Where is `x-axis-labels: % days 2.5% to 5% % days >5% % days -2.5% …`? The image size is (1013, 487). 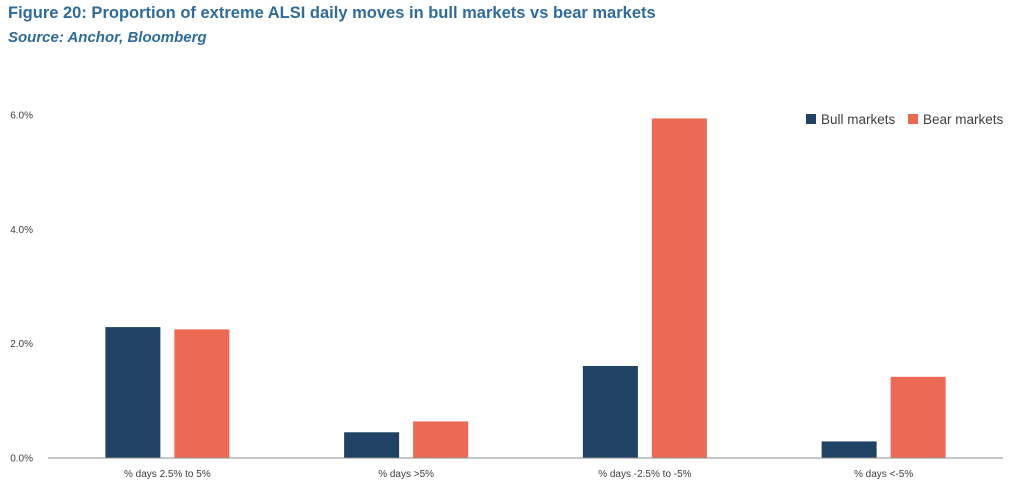 x-axis-labels: % days 2.5% to 5% % days >5% % days -2.5% … is located at coordinates (518, 474).